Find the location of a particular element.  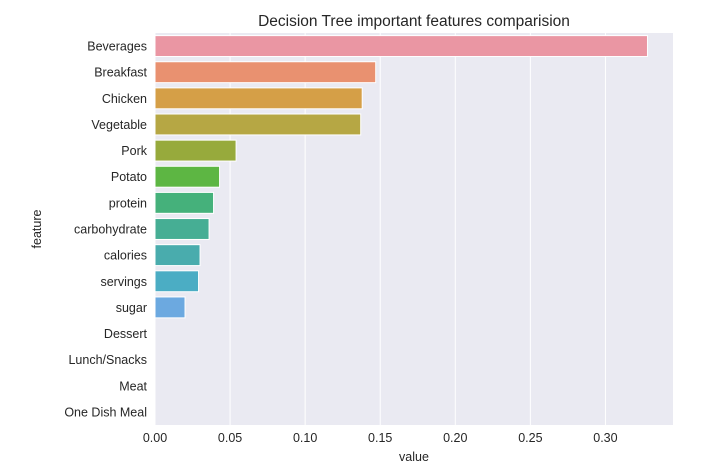

y-tick-label: sugar is located at coordinates (131, 308).